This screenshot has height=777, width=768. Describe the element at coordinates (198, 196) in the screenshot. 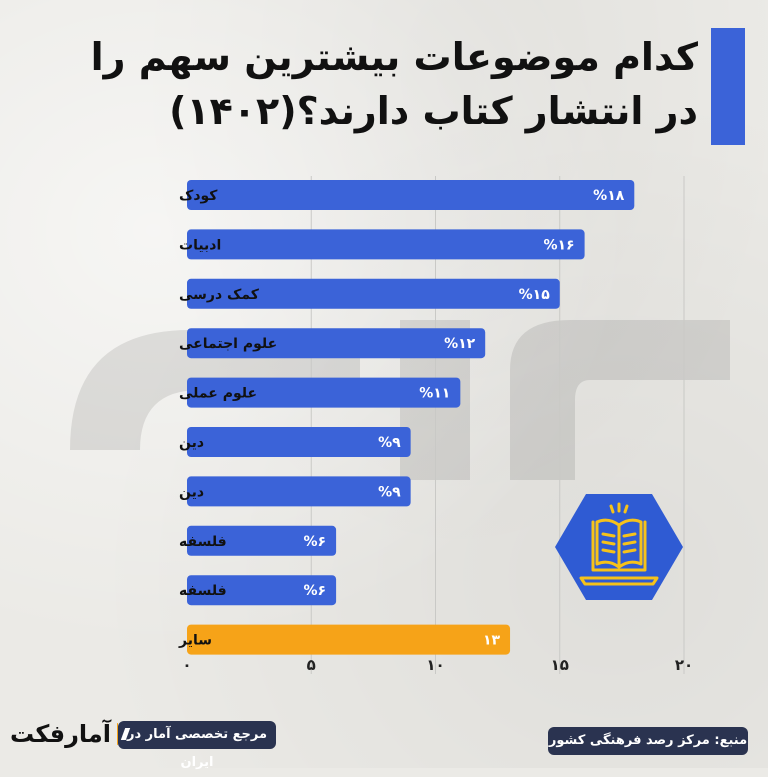

I see `category-label: کودک` at that location.